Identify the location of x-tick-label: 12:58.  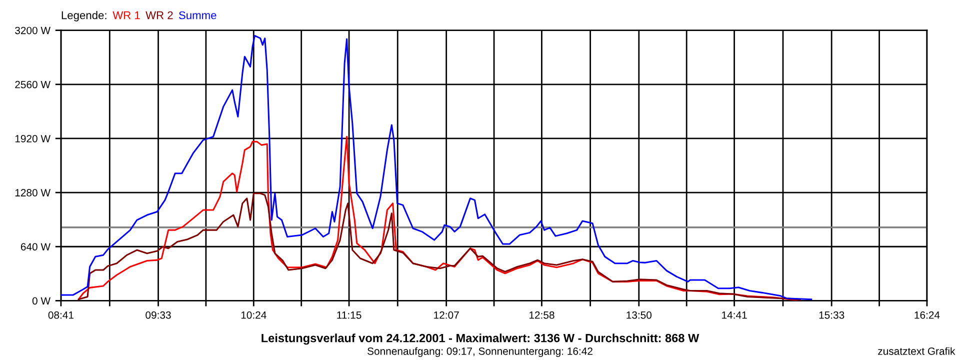
(541, 315).